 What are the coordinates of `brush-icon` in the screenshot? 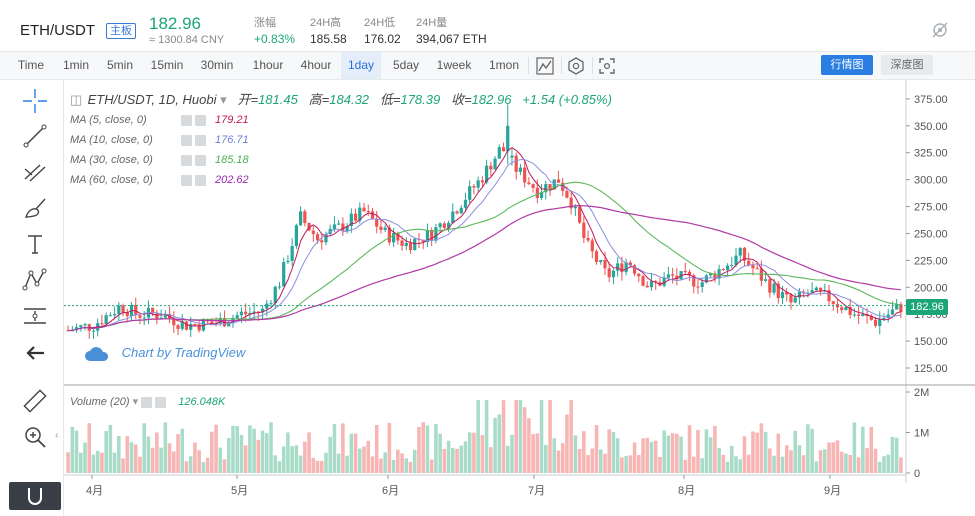 It's located at (35, 208).